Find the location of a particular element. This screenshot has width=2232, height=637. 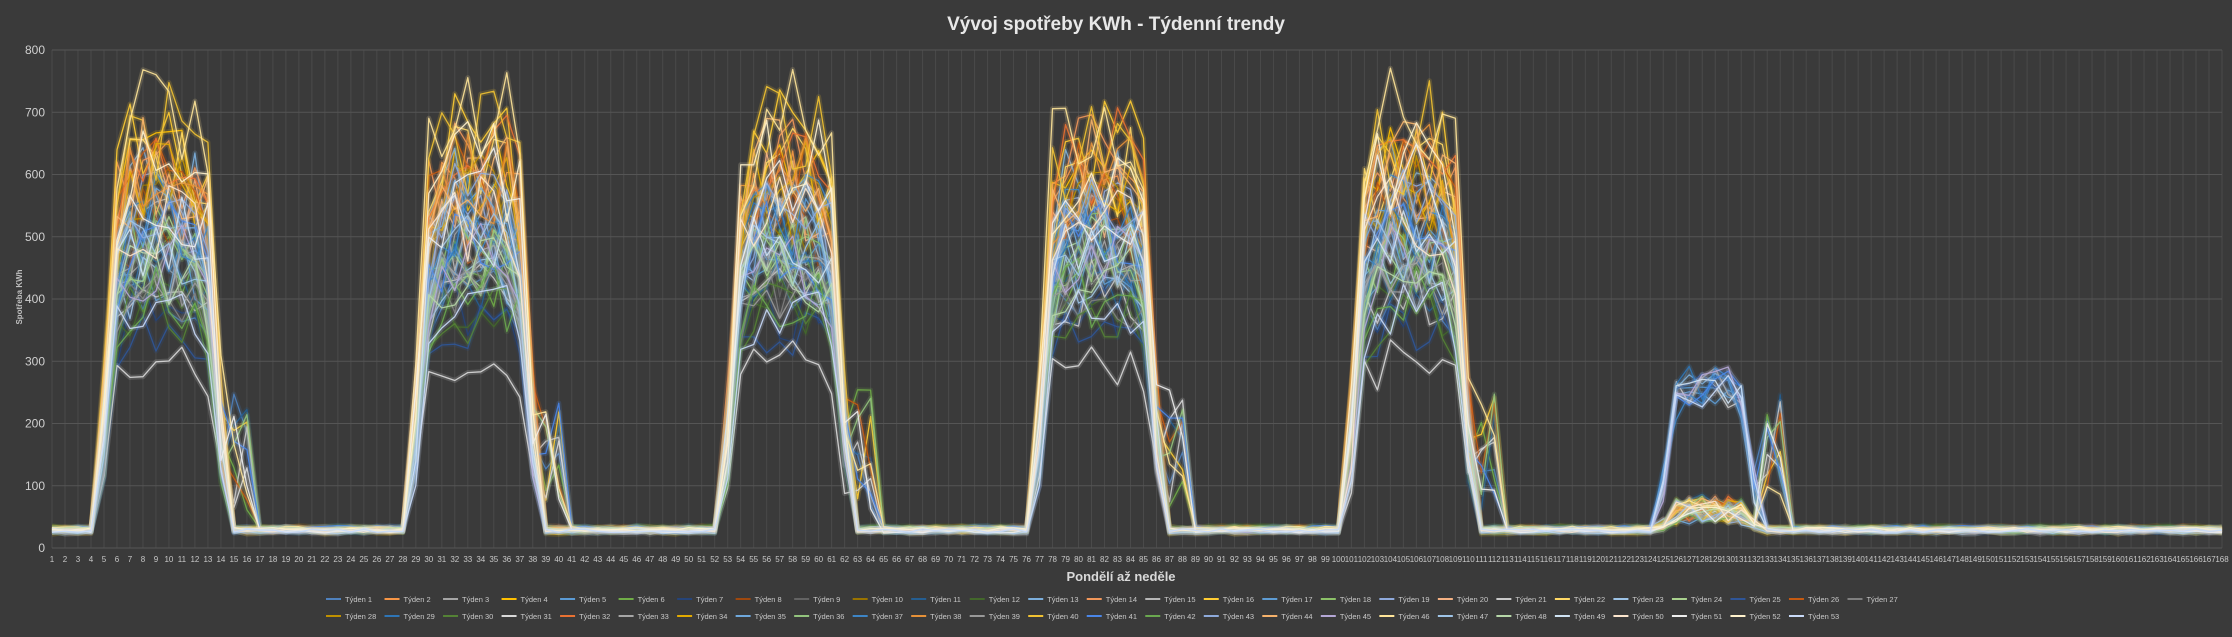

legend-label: Týden 31 is located at coordinates (536, 616).